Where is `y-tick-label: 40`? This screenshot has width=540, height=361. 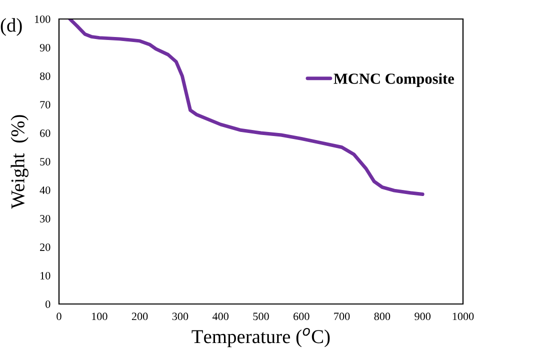 y-tick-label: 40 is located at coordinates (45, 190).